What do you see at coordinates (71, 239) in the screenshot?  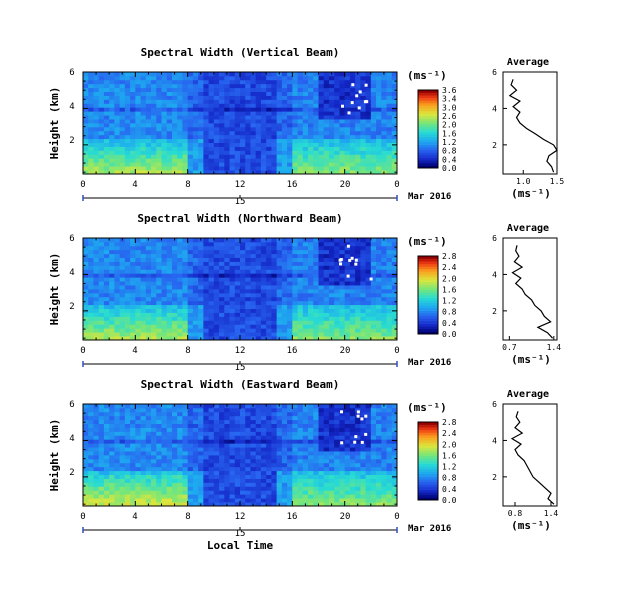 I see `y-tick-label: 6` at bounding box center [71, 239].